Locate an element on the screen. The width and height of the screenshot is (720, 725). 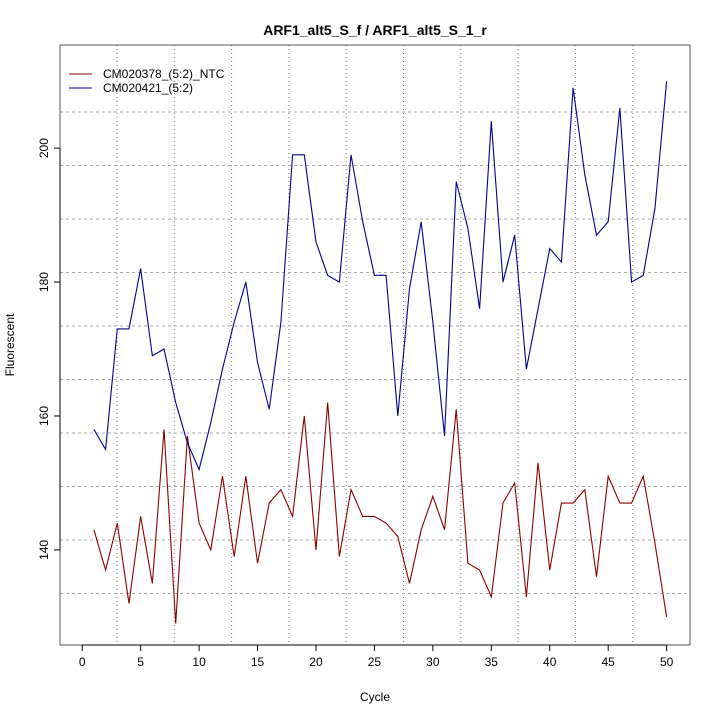
chart-title: ARF1_alt5_S_f / ARF1_alt5_S_1_r is located at coordinates (375, 30).